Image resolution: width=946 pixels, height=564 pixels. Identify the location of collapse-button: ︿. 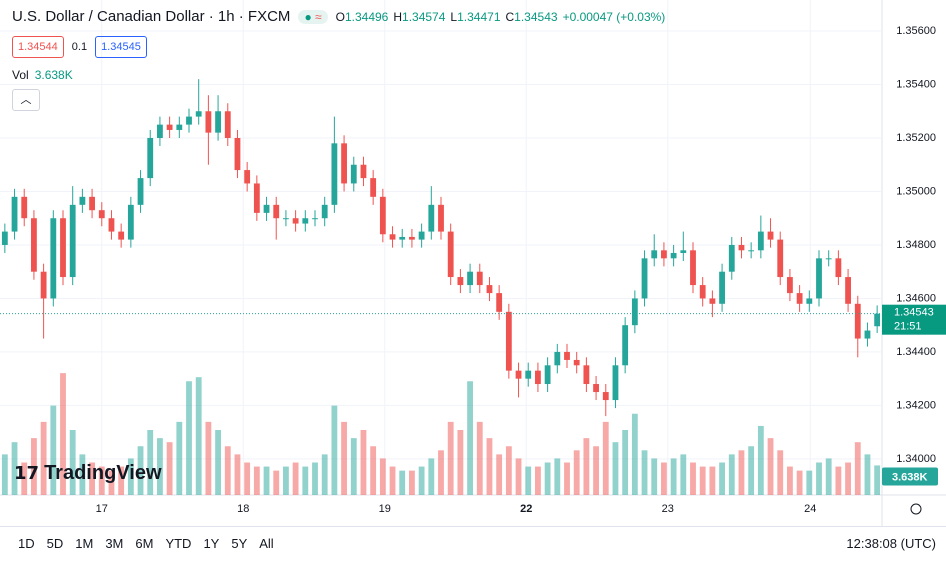
(26, 100).